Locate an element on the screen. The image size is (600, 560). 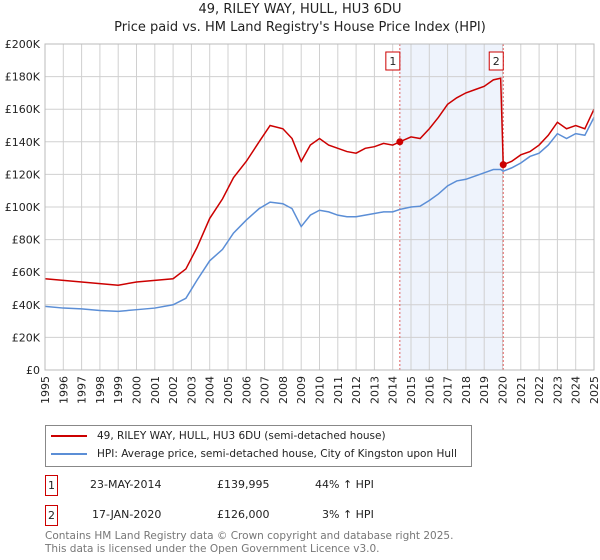
annotation-label: 1 is located at coordinates (392, 61).